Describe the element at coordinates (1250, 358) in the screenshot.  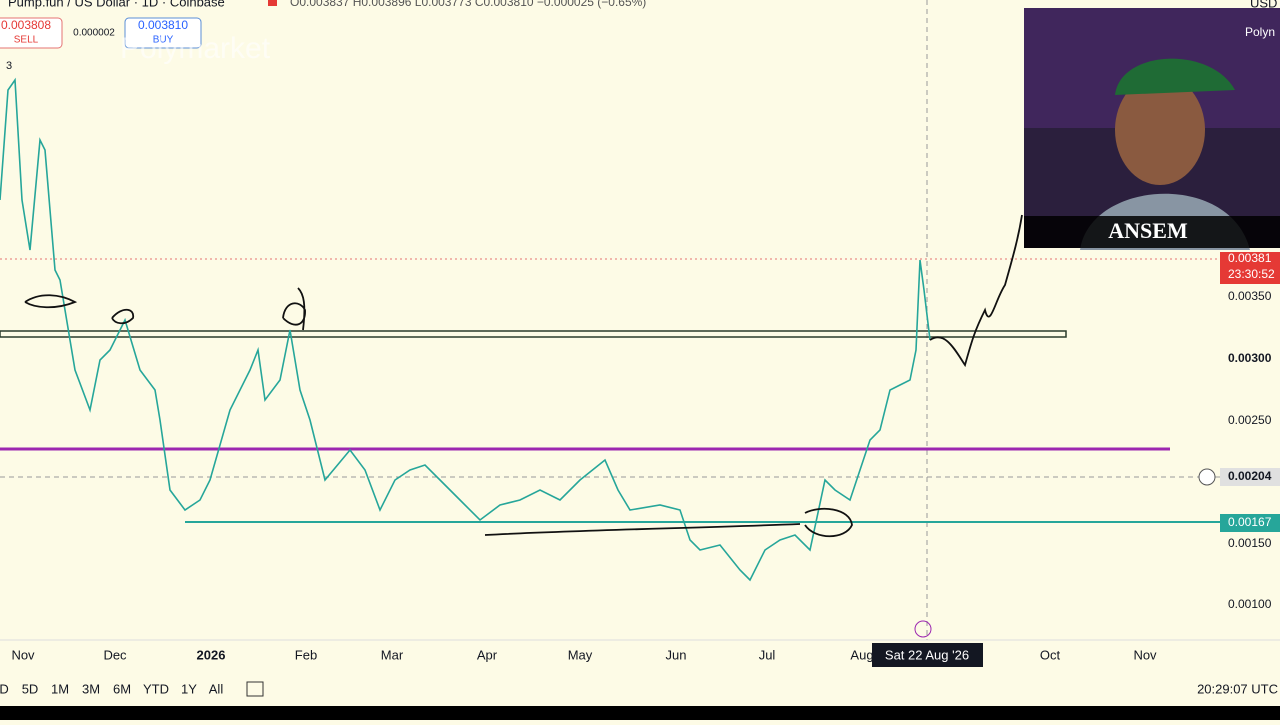
I see `price-label: 0.00300` at that location.